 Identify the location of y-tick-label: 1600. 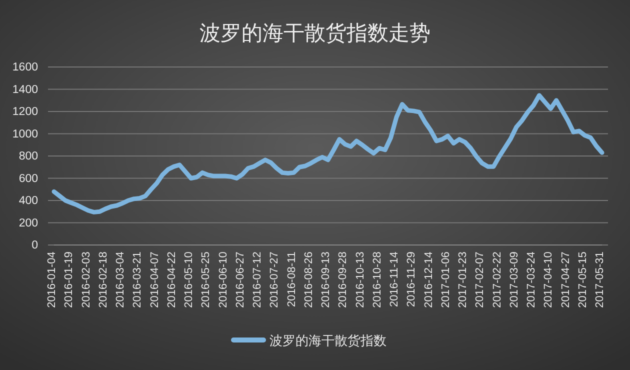
(25, 68).